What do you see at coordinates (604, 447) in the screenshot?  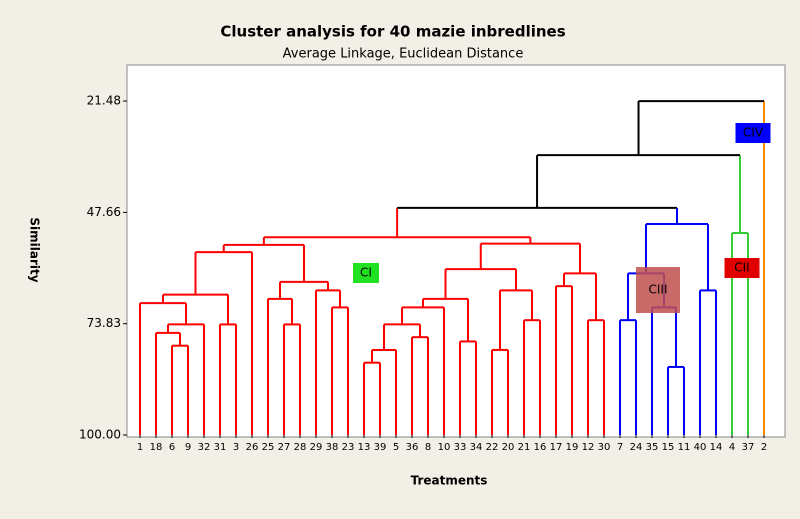 I see `leaf-label: 30` at bounding box center [604, 447].